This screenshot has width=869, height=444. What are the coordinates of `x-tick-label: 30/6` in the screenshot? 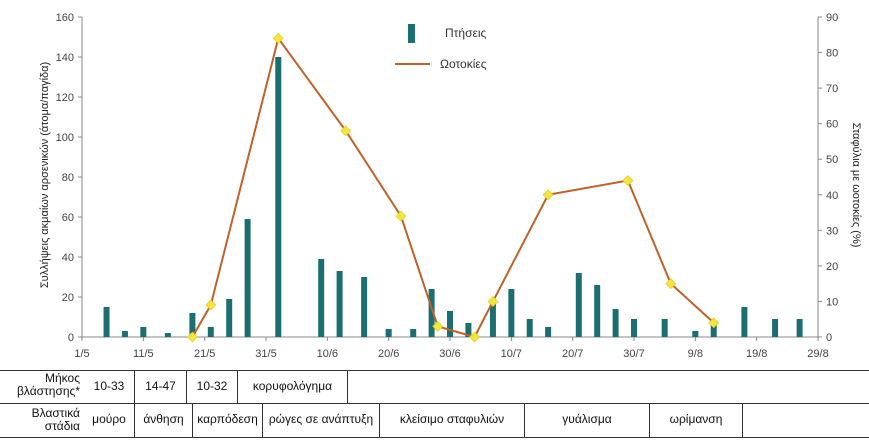 It's located at (449, 354).